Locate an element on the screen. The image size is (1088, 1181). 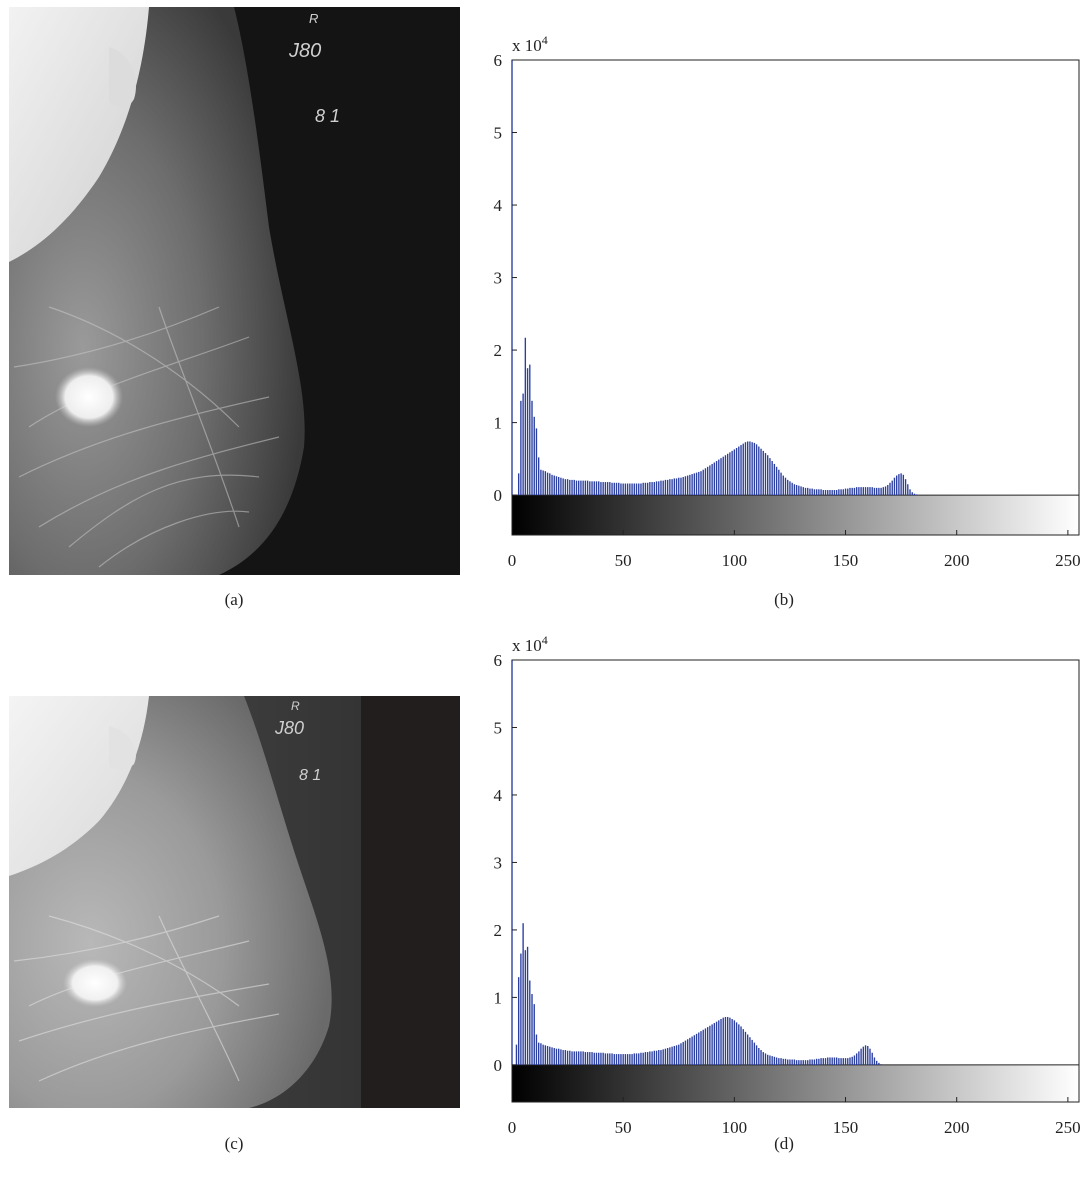
film-marker-line-1: R is located at coordinates (313, 18).